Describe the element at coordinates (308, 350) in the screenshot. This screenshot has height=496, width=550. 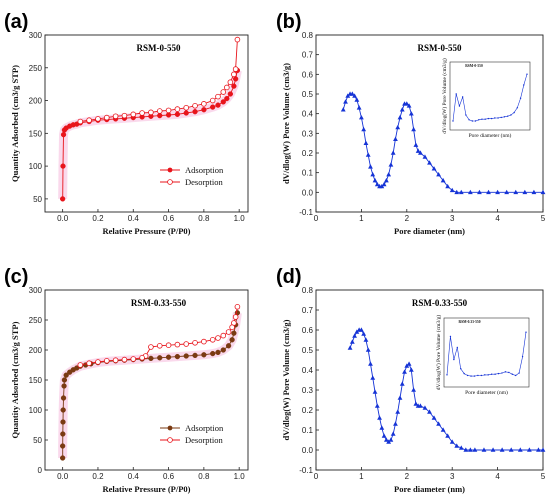
I see `y-tick-label: 0.5` at that location.